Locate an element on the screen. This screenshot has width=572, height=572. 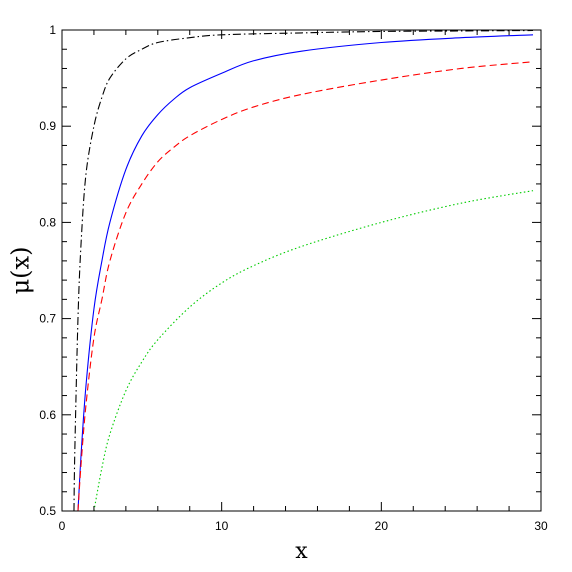
y-tick-label: 1 is located at coordinates (52, 30).